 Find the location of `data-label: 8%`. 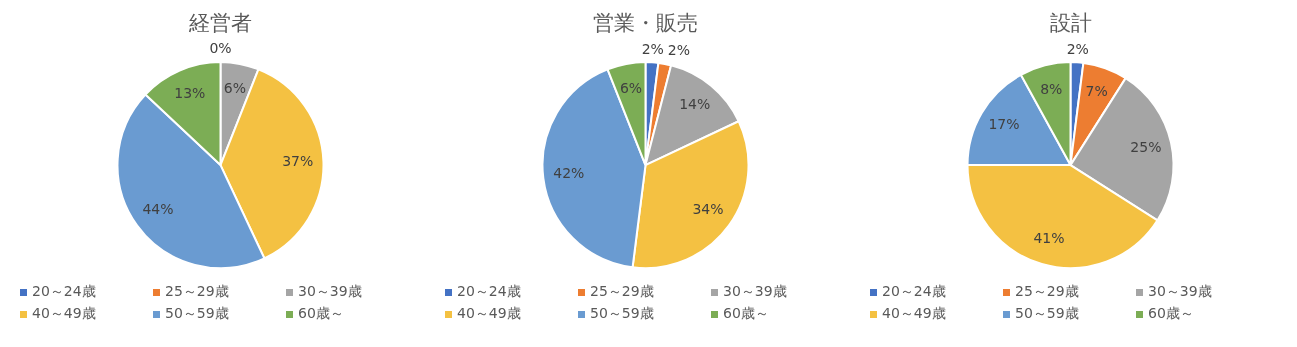

data-label: 8% is located at coordinates (1051, 88).